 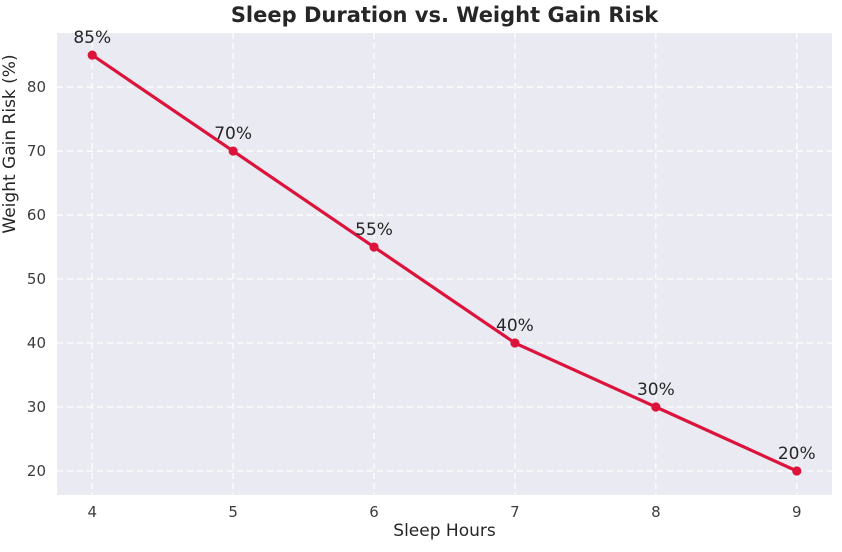 What do you see at coordinates (36, 407) in the screenshot?
I see `y-tick-label: 30` at bounding box center [36, 407].